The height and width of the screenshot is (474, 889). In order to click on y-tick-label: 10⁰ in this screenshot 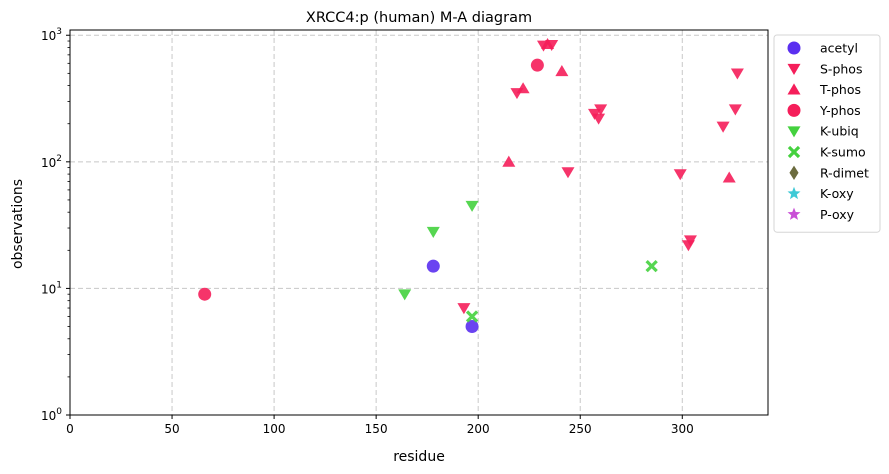, I will do `click(51, 415)`.